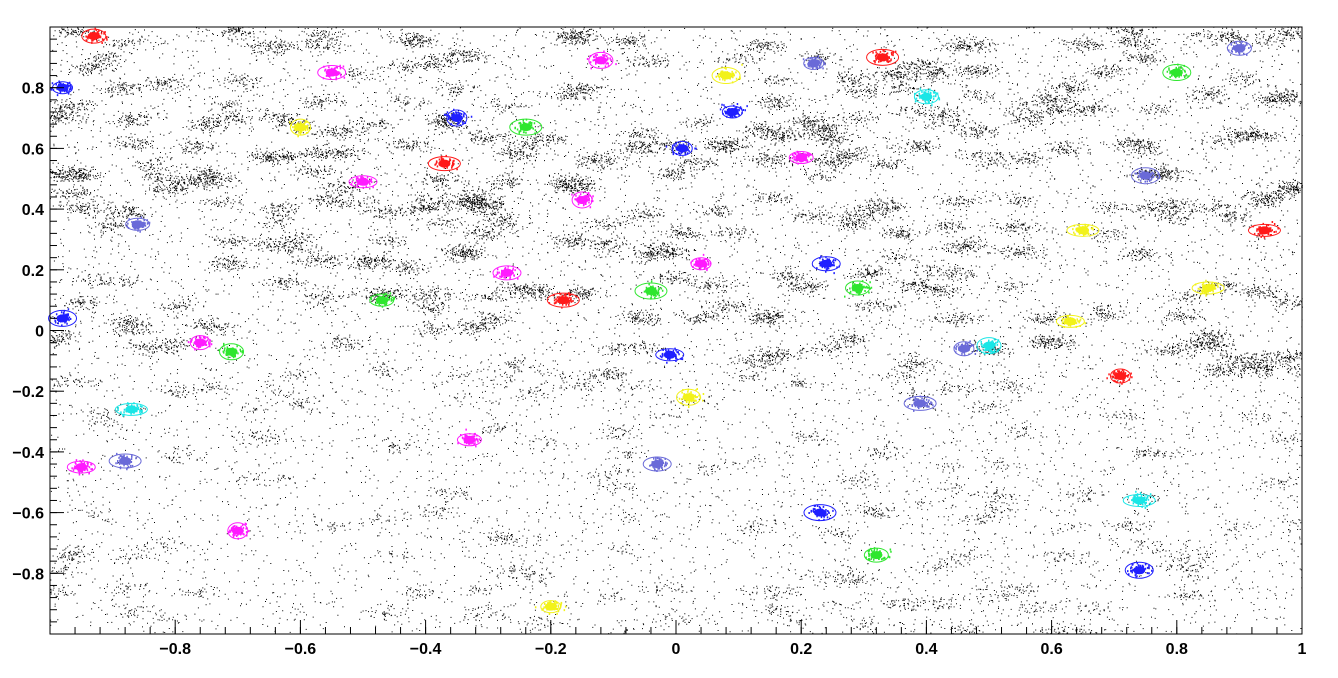  I want to click on y-tick-label: 0.8, so click(33, 89).